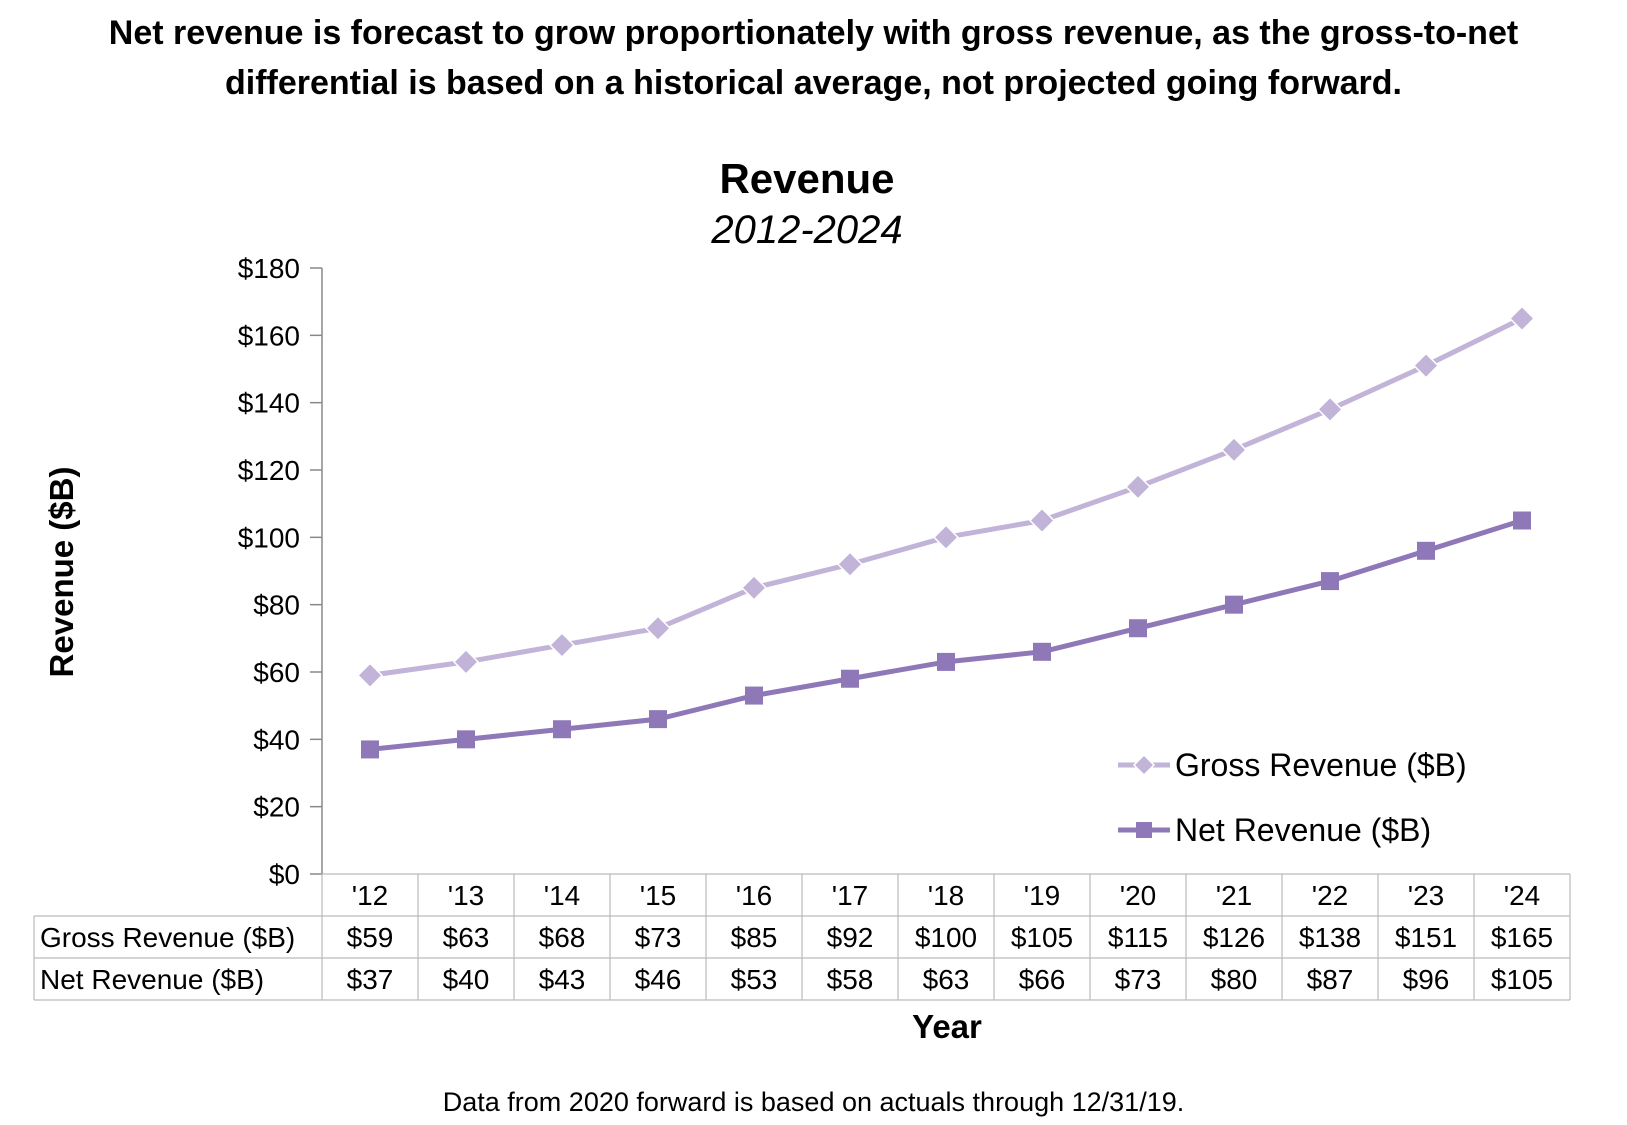 Image resolution: width=1627 pixels, height=1125 pixels. I want to click on y-tick-label: $120, so click(269, 470).